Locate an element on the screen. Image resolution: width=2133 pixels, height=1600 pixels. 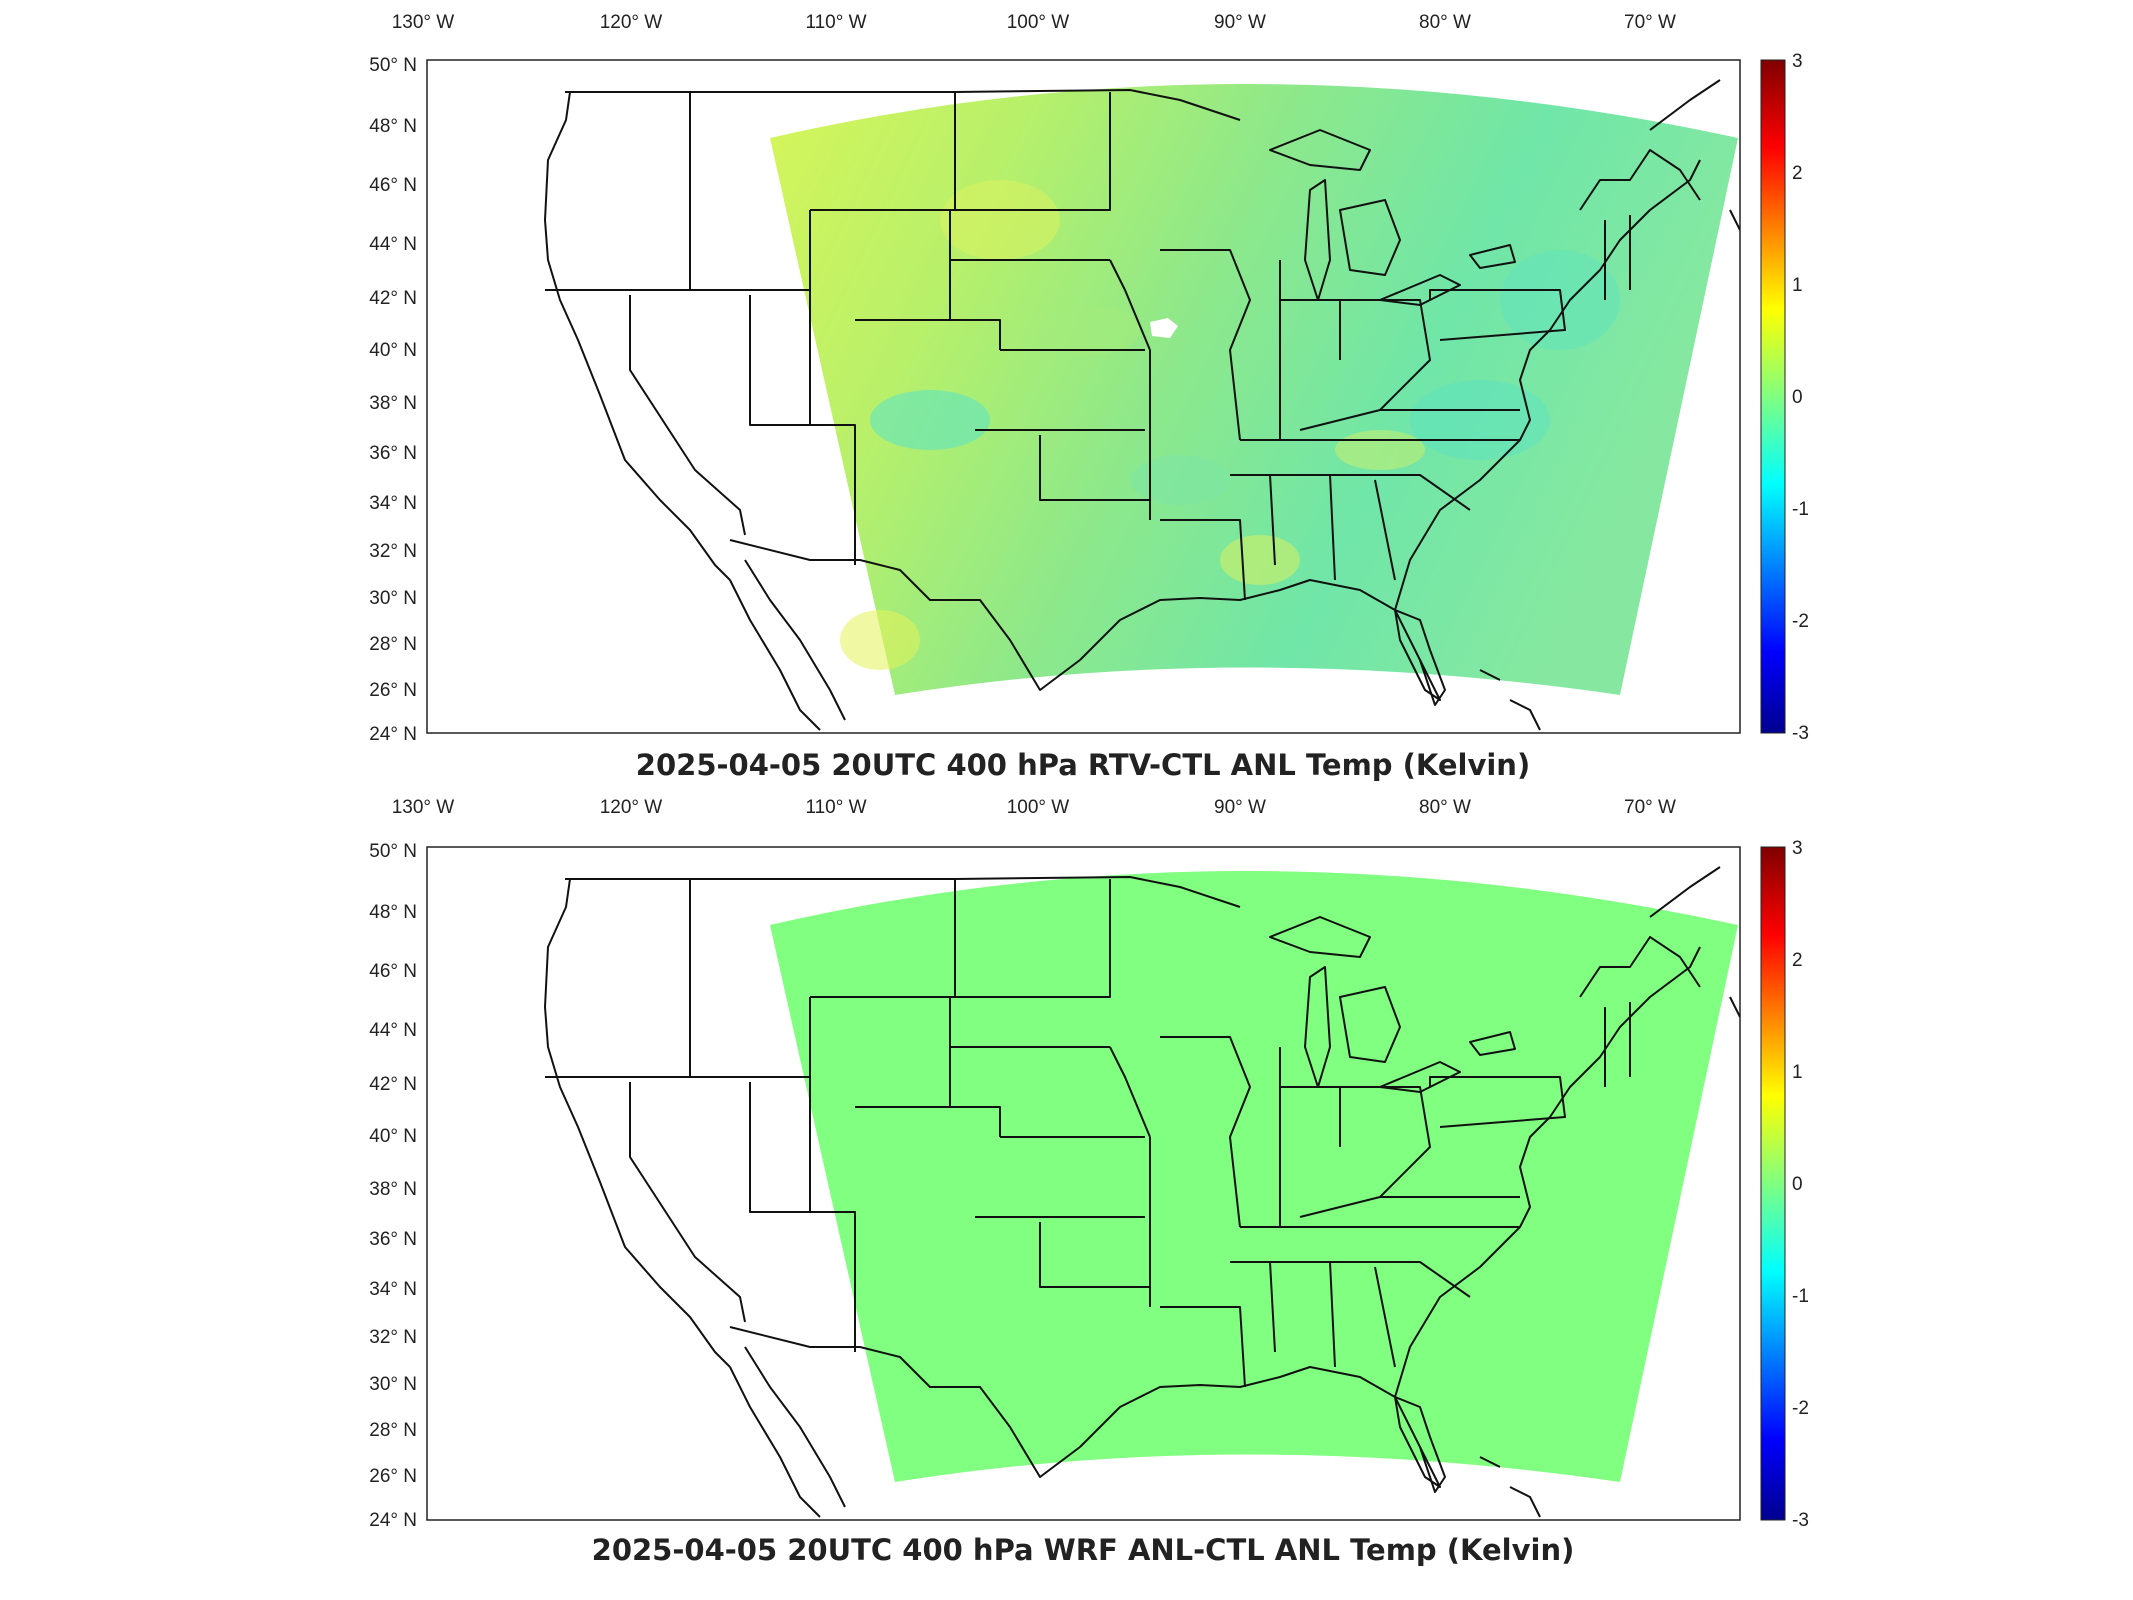
missing-data-patch is located at coordinates (1164, 328).